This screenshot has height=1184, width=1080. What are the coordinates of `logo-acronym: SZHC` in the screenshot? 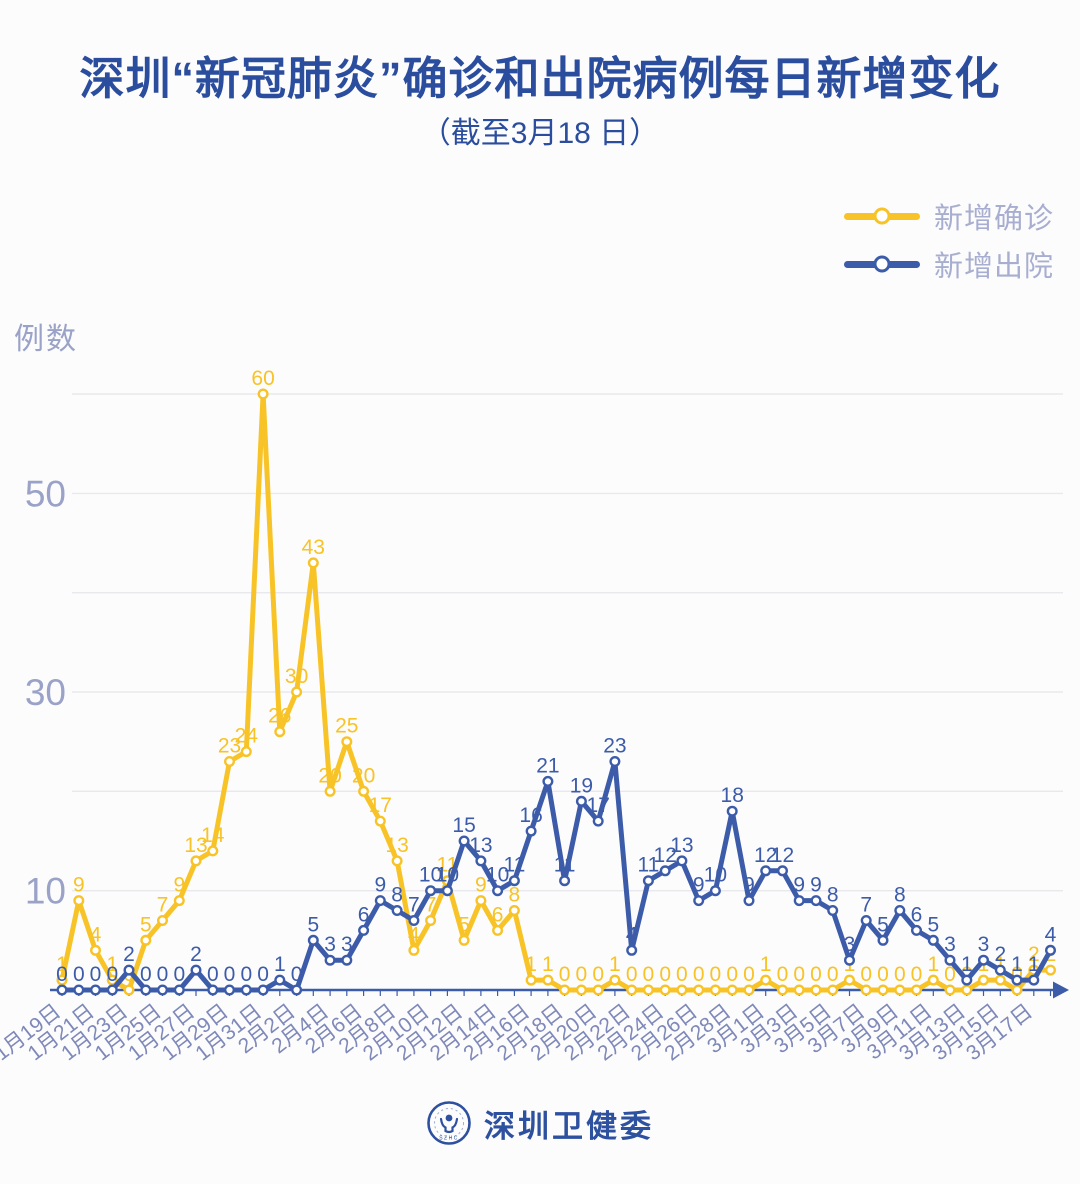 It's located at (449, 1139).